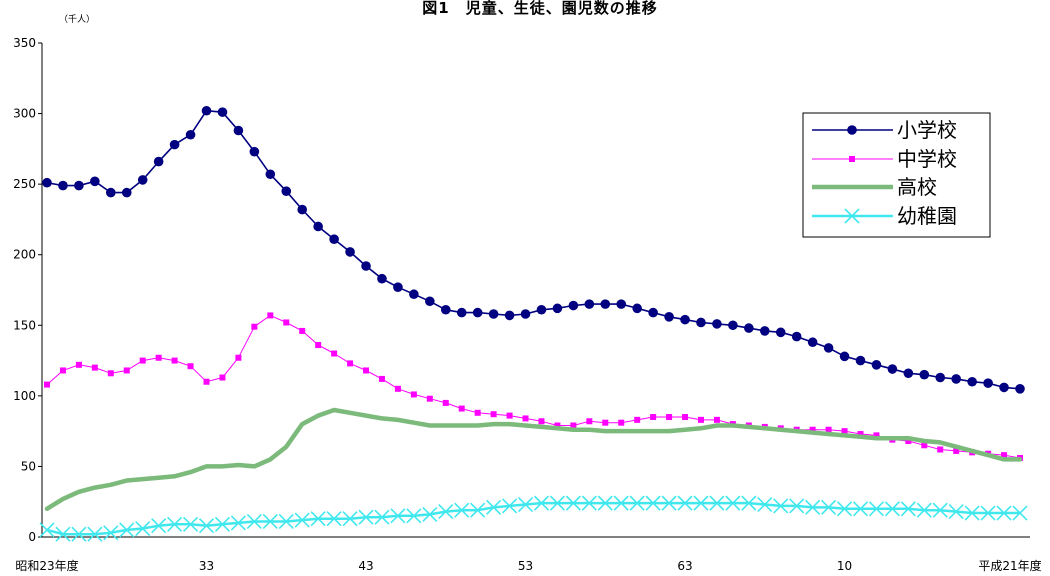 The image size is (1050, 576). I want to click on y-tick-label: 300, so click(24, 114).